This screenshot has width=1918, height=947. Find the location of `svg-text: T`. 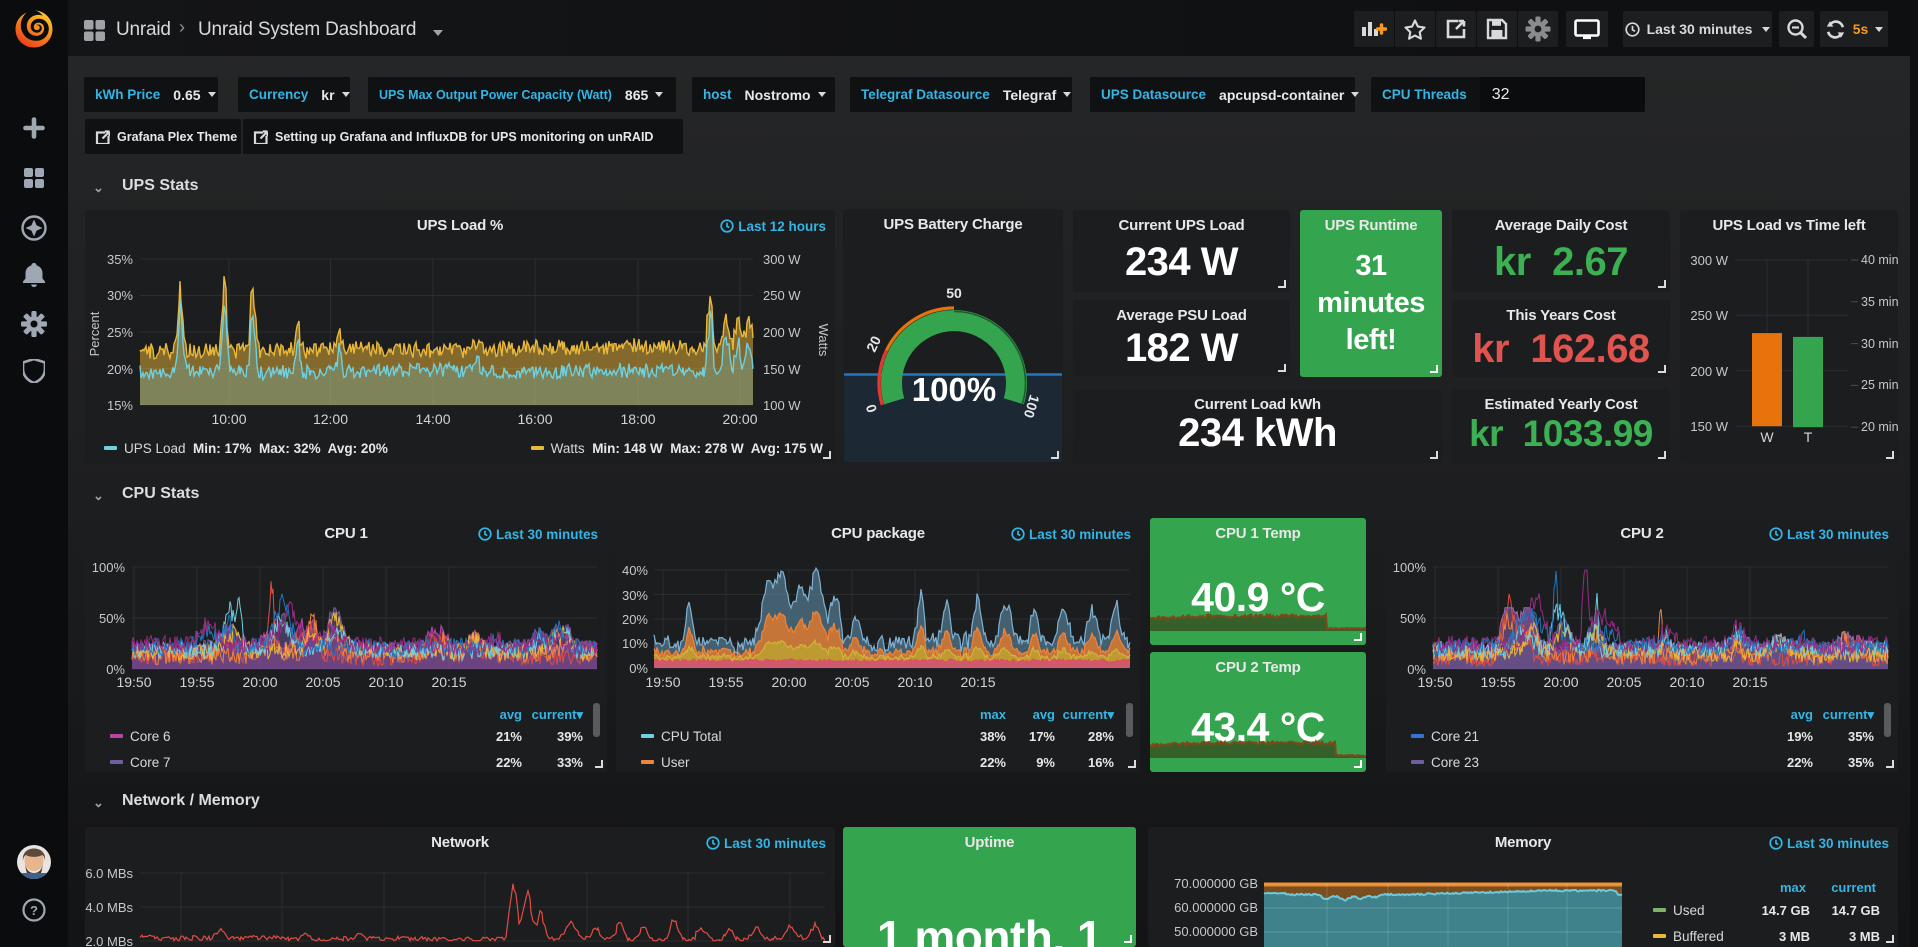

svg-text: T is located at coordinates (1808, 437).